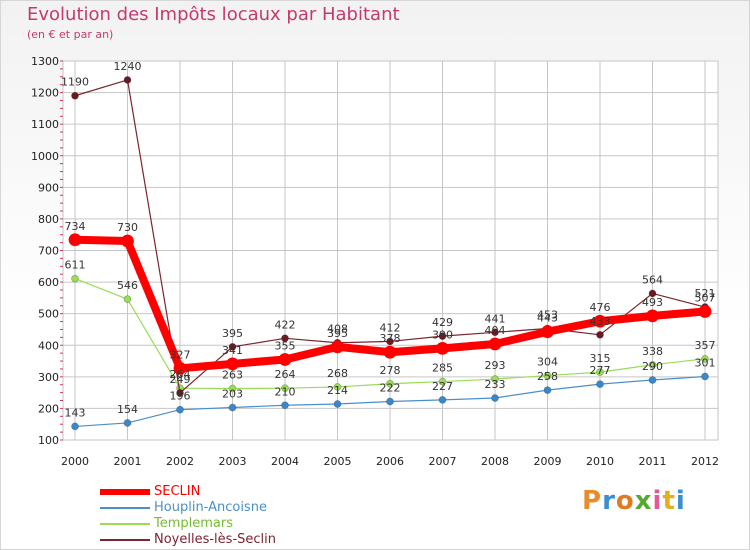 This screenshot has width=750, height=550. What do you see at coordinates (337, 329) in the screenshot?
I see `data-label-noyelles-les-seclin: 408` at bounding box center [337, 329].